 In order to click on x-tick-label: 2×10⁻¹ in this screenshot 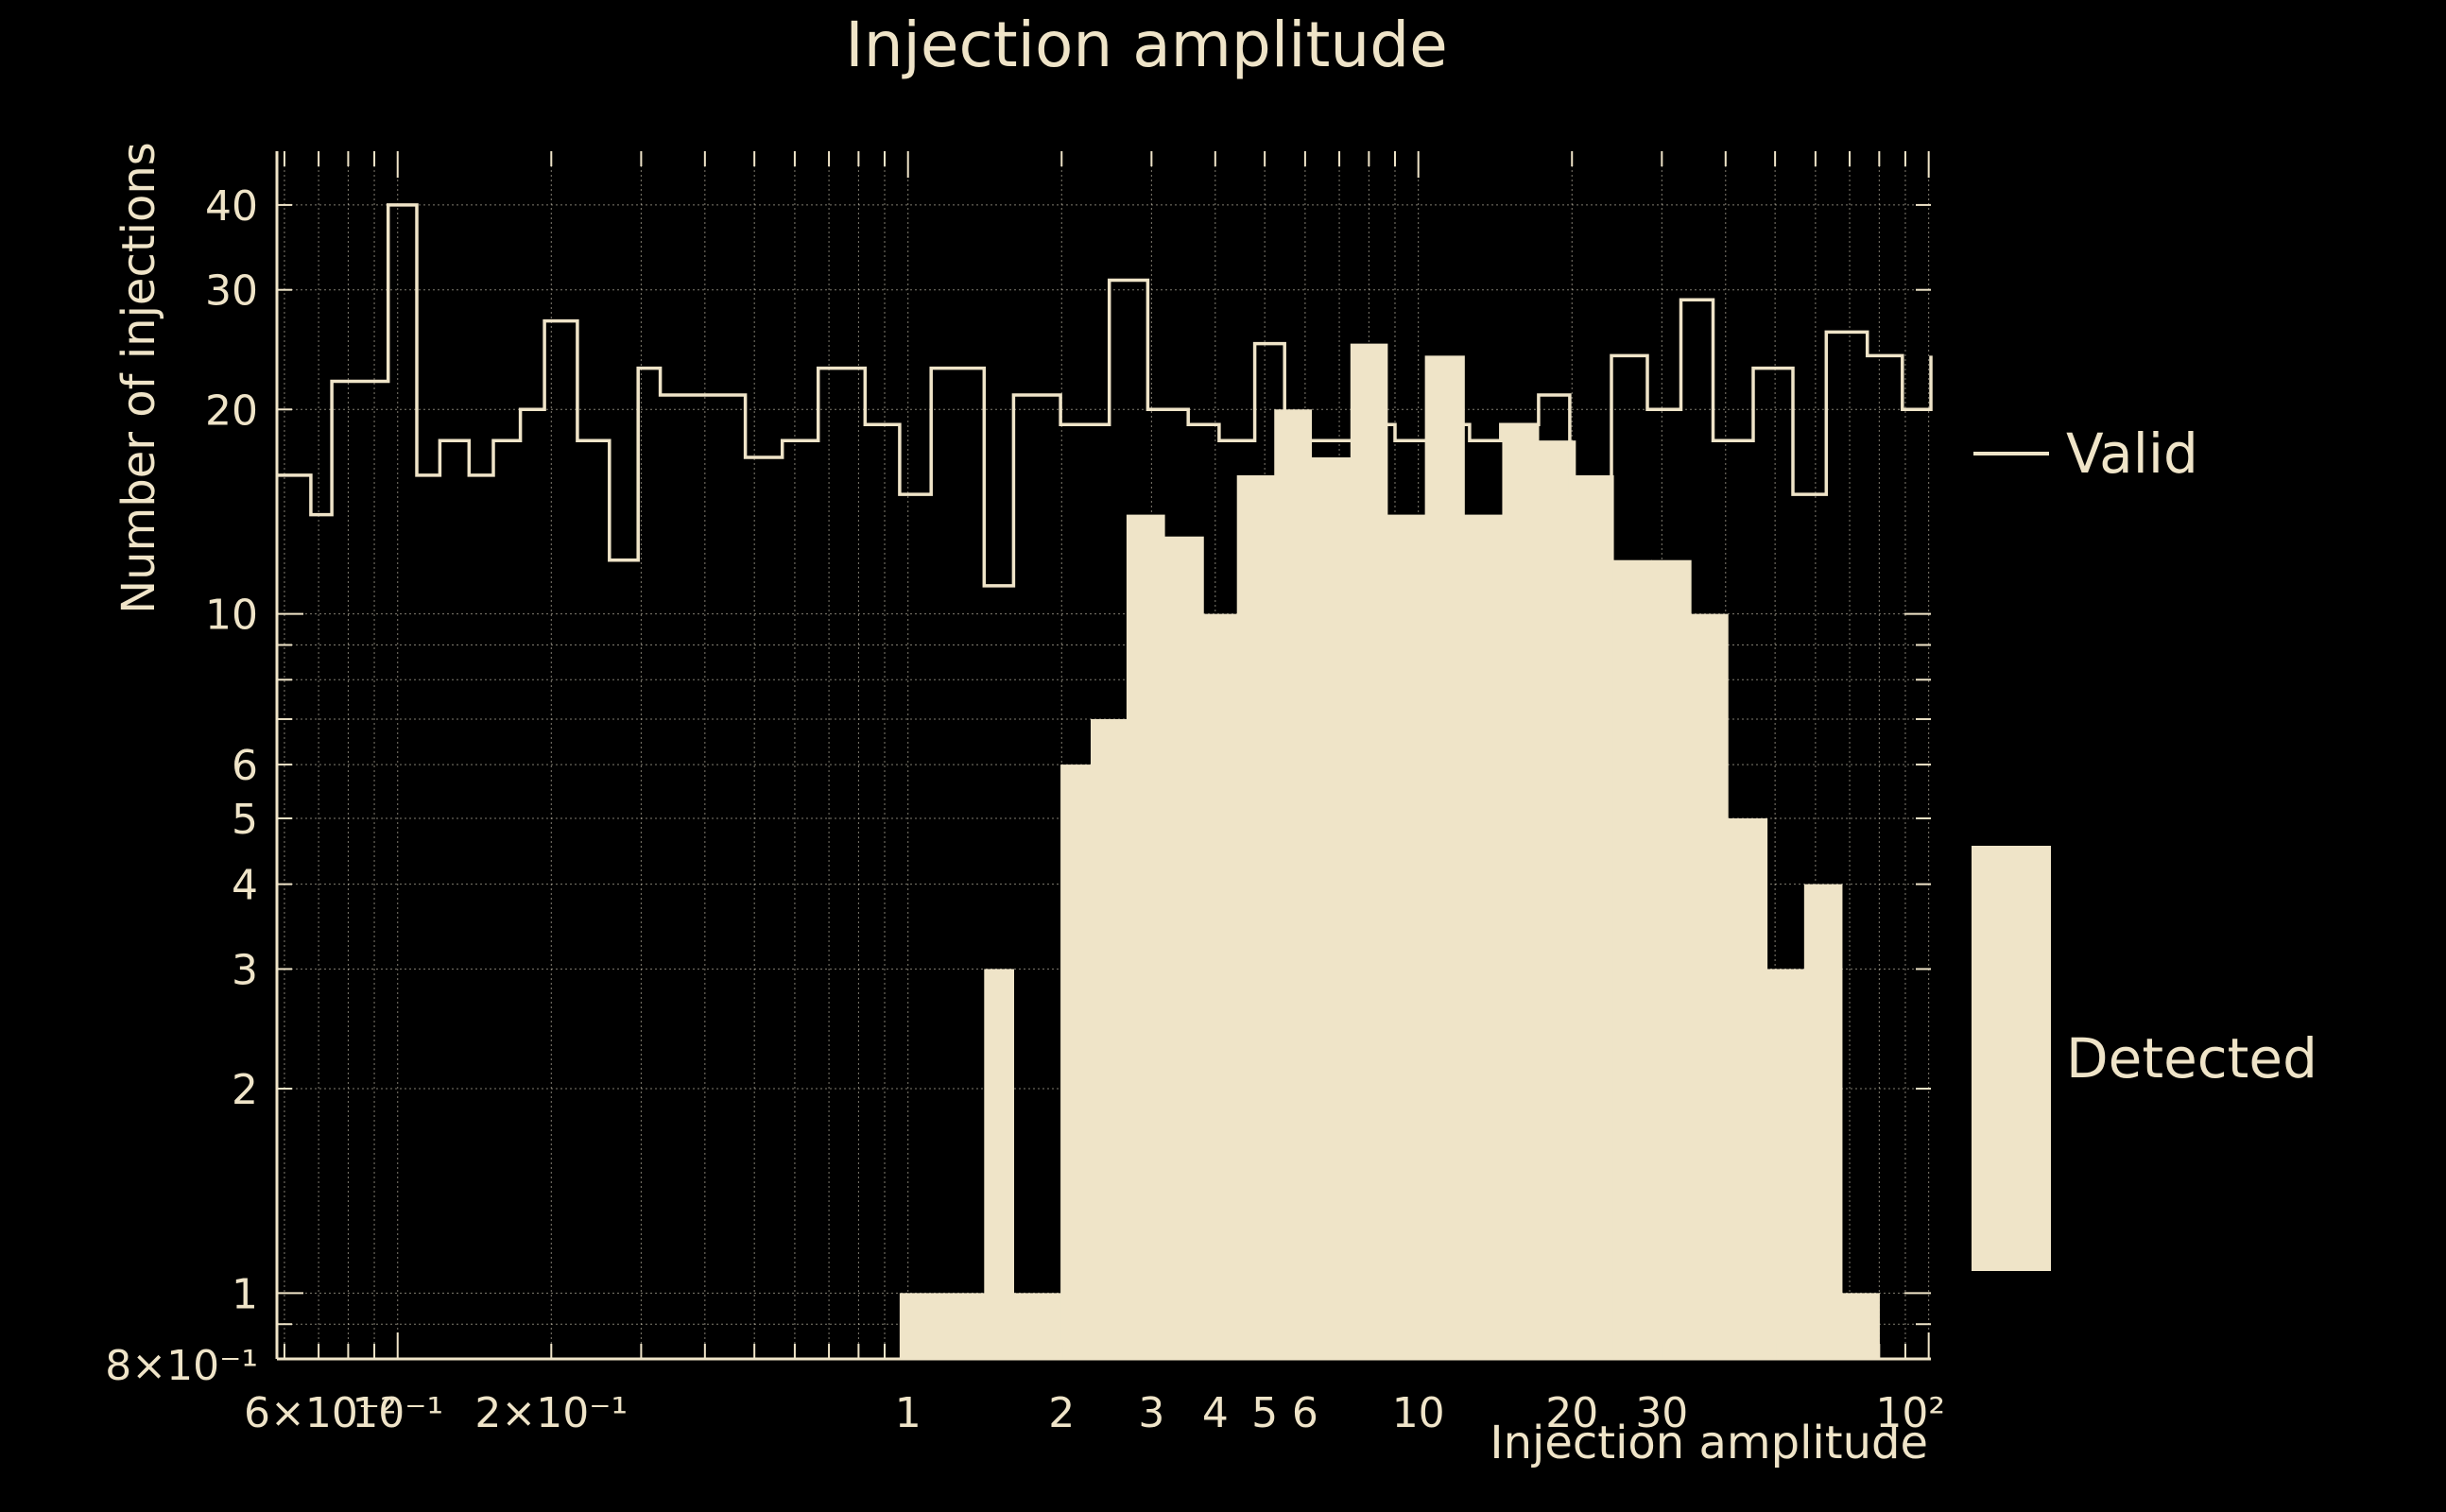, I will do `click(551, 1413)`.